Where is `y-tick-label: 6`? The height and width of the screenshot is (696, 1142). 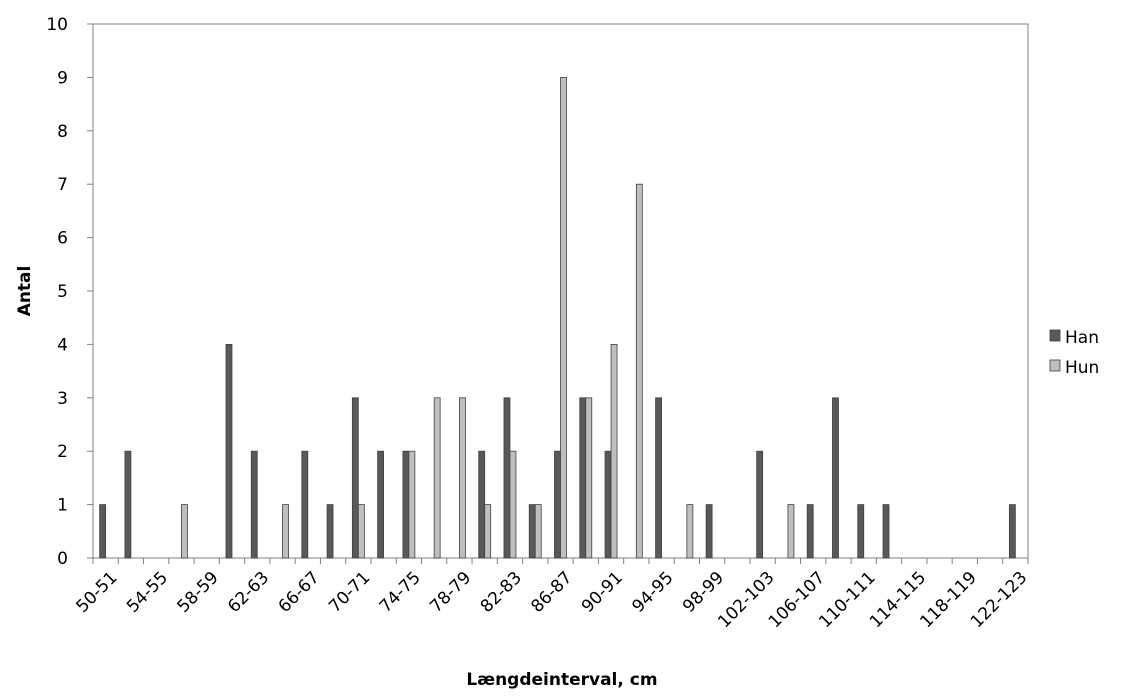
y-tick-label: 6 is located at coordinates (62, 239).